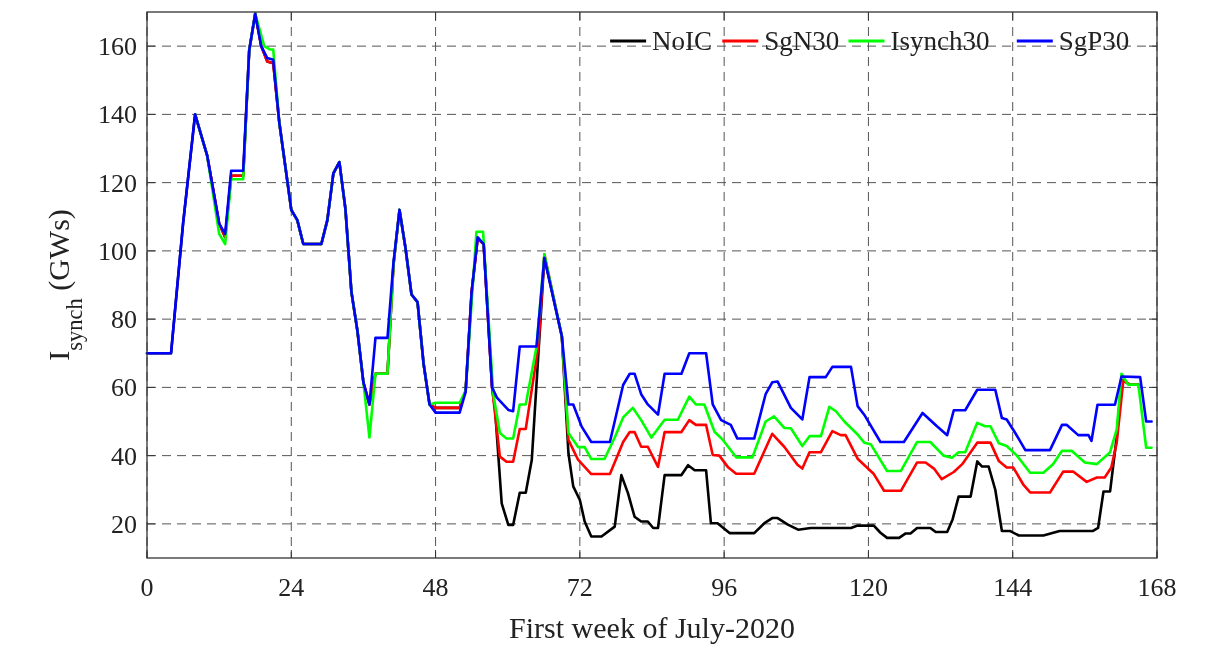 This screenshot has width=1212, height=653. What do you see at coordinates (682, 41) in the screenshot?
I see `legend-label: NoIC` at bounding box center [682, 41].